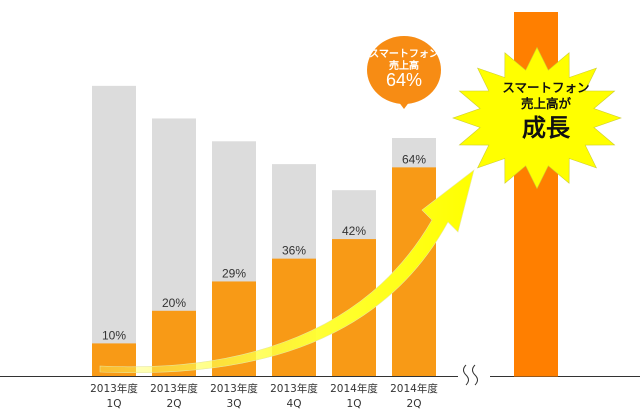  I want to click on callout-tail, so click(404, 105).